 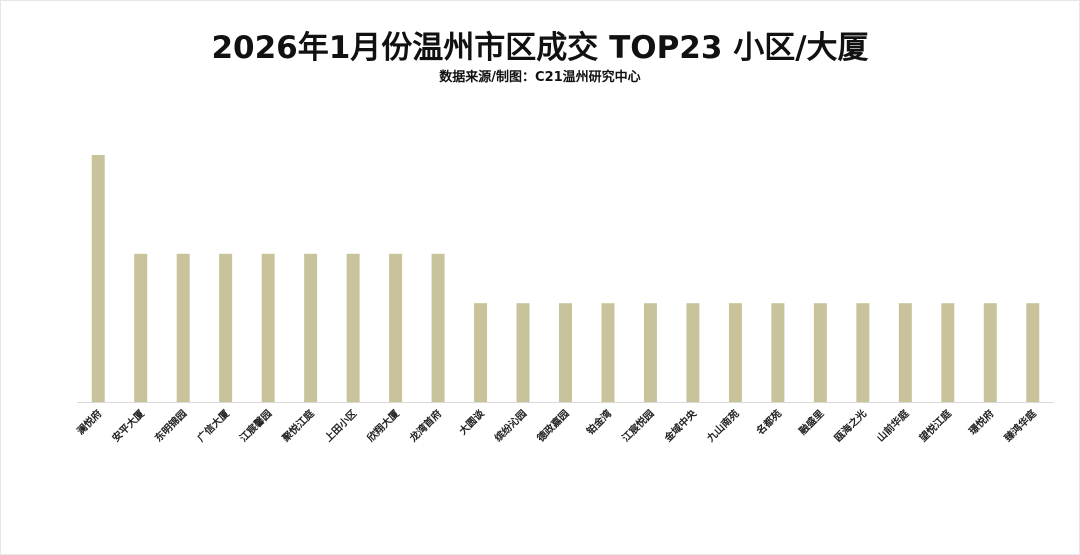 I want to click on x-tick-label-2: 安平大厦, so click(x=128, y=425).